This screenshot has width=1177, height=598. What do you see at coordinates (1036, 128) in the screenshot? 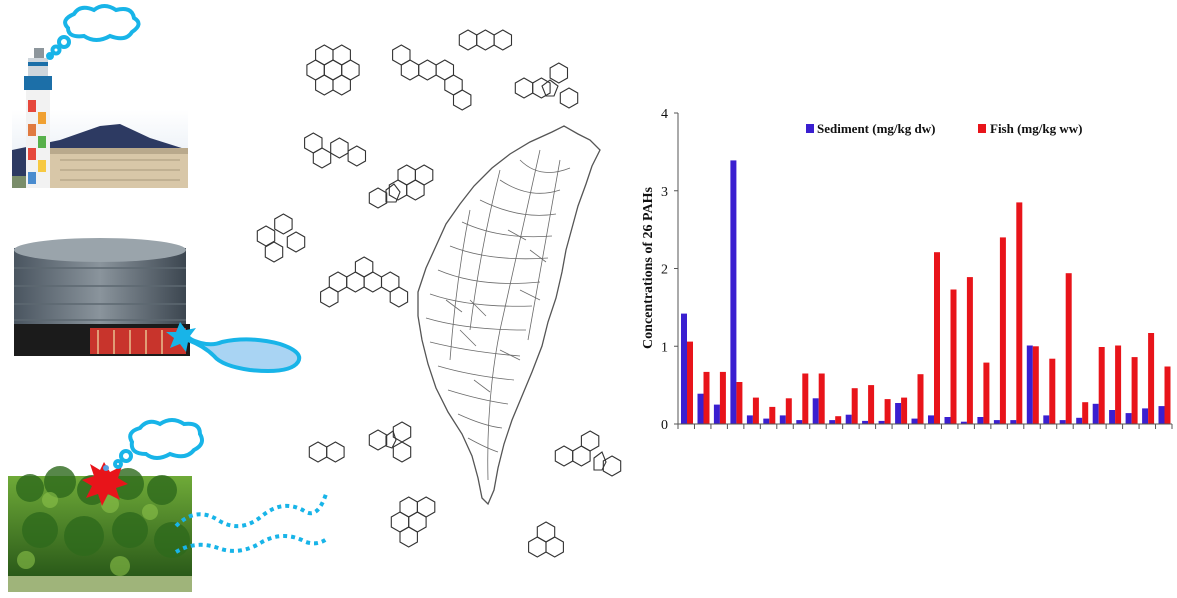
I see `legend-label-fish: Fish (mg/kg ww)` at bounding box center [1036, 128].